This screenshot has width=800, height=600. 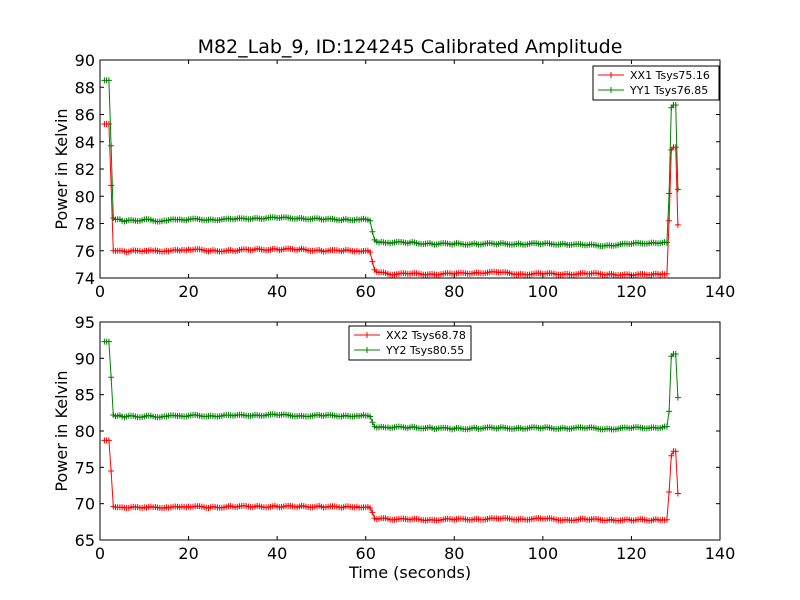 What do you see at coordinates (670, 75) in the screenshot?
I see `legend-label: XX1 Tsys75.16` at bounding box center [670, 75].